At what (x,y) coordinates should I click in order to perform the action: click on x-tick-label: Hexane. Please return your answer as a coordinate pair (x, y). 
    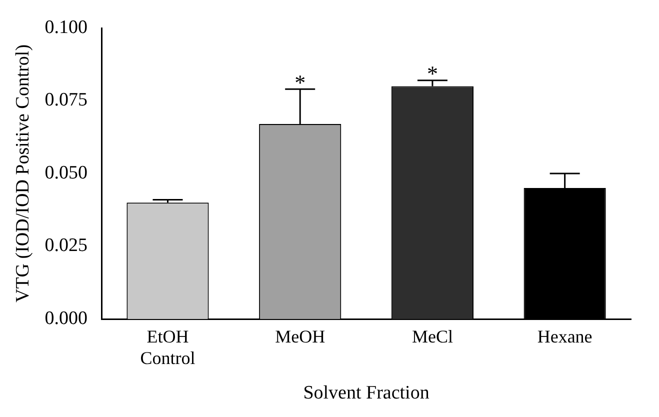
    Looking at the image, I should click on (564, 336).